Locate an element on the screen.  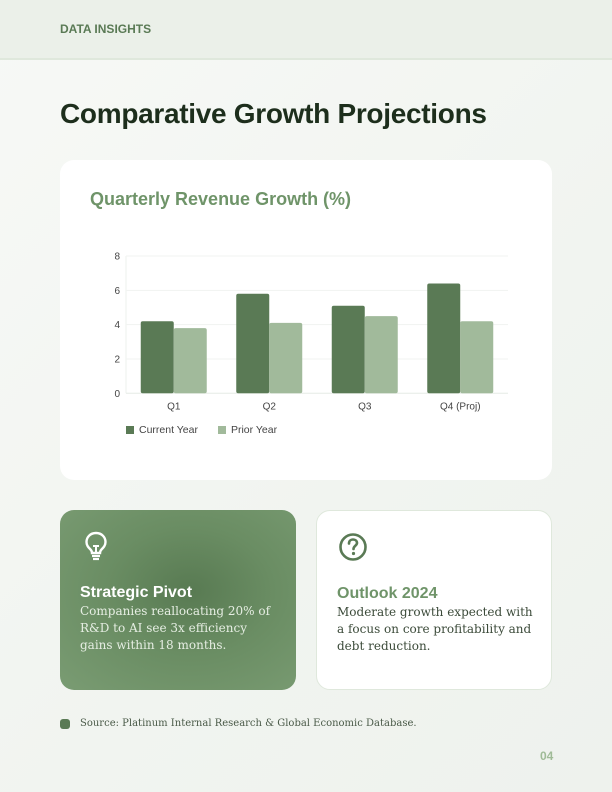
y-tick-label: 0 is located at coordinates (117, 394).